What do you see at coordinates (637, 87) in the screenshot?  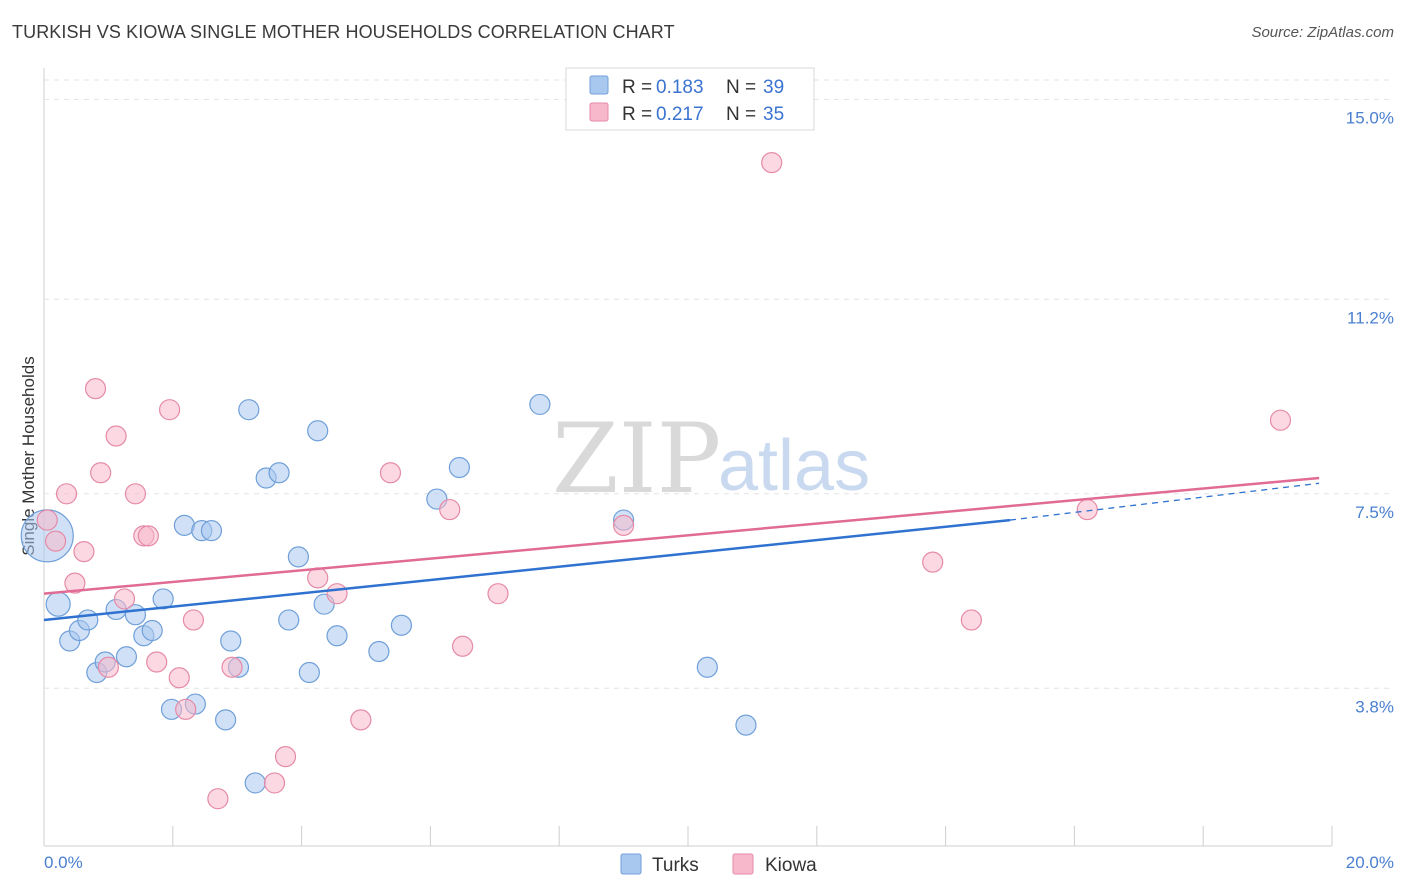 I see `legend-r-label-turks: R =` at bounding box center [637, 87].